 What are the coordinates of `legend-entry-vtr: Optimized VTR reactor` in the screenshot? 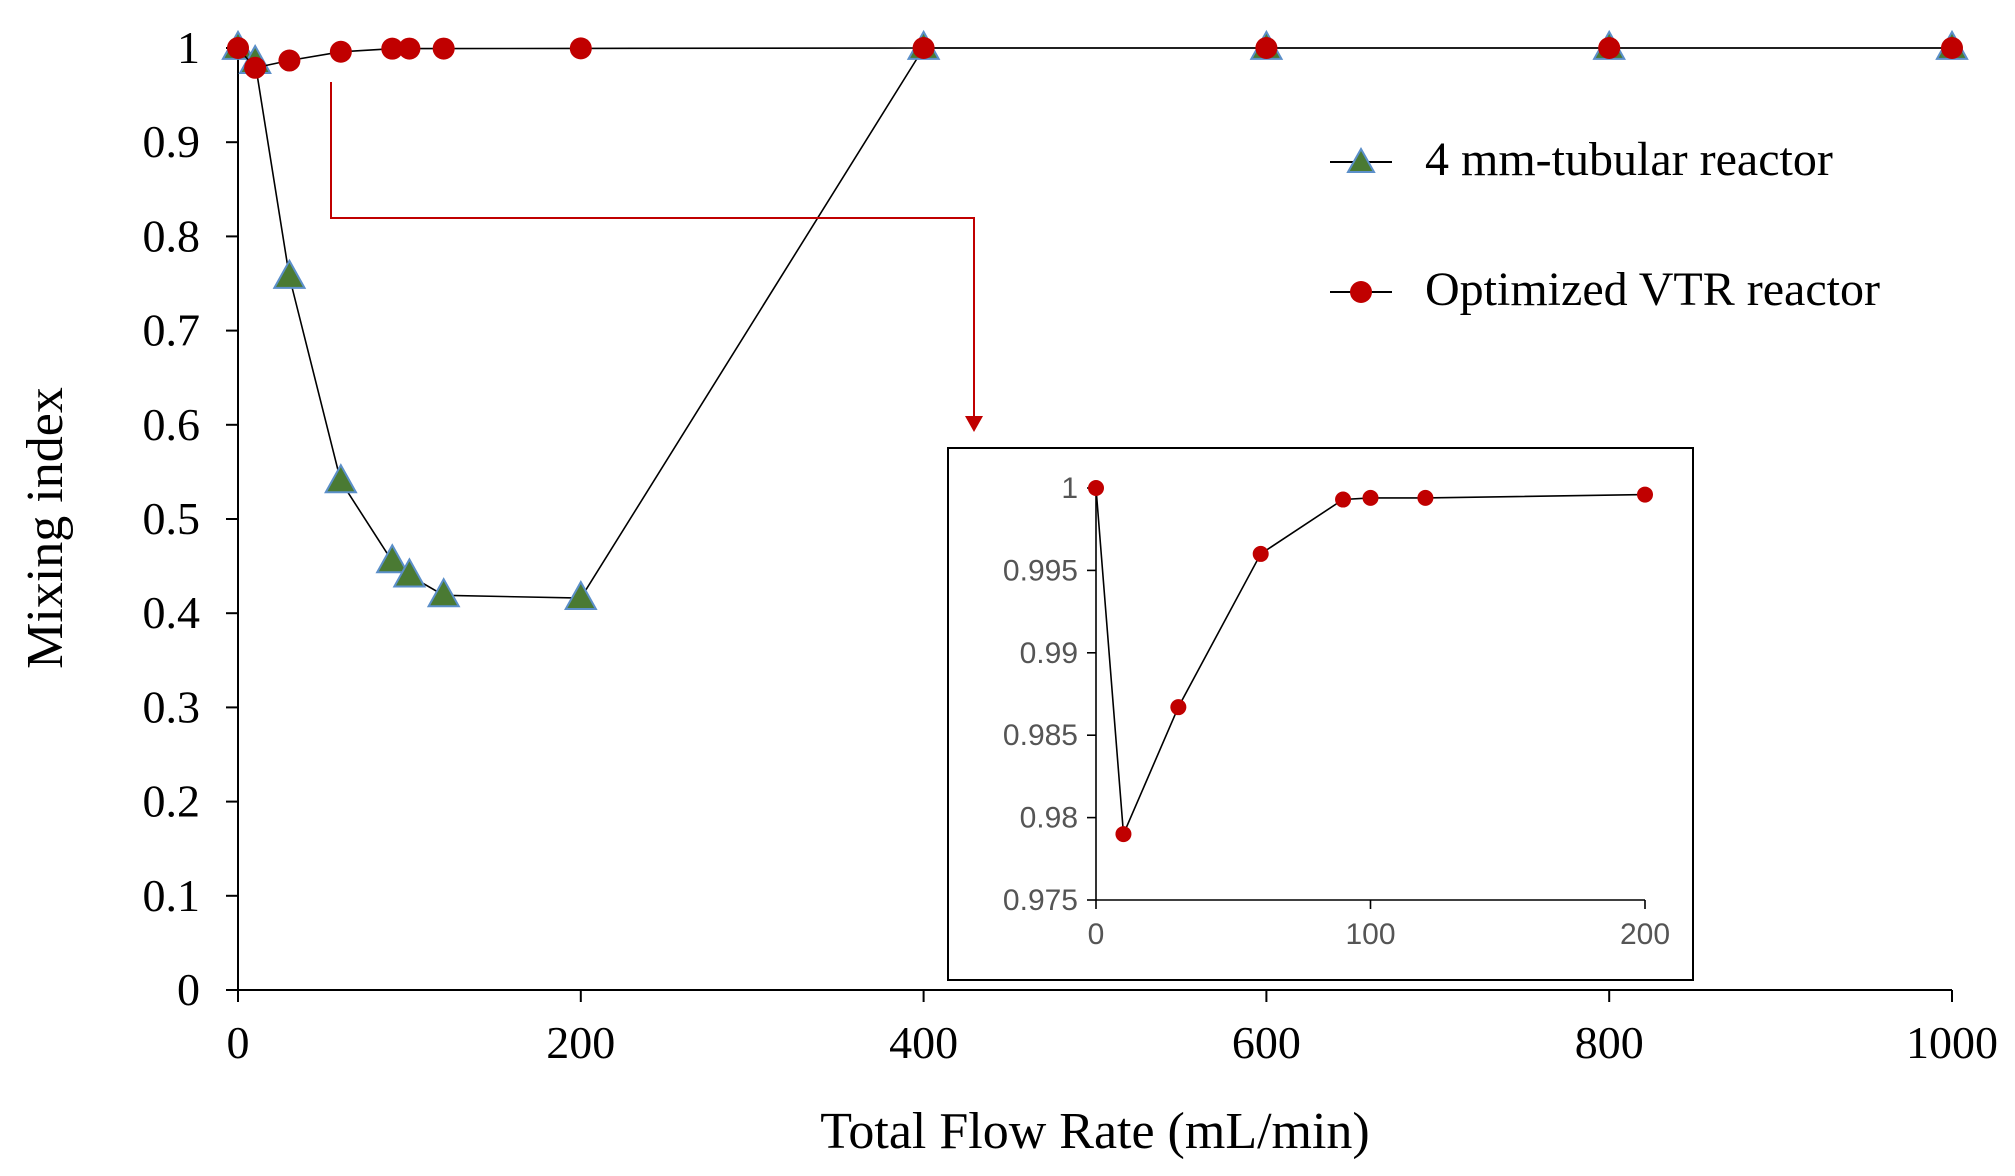 It's located at (1605, 289).